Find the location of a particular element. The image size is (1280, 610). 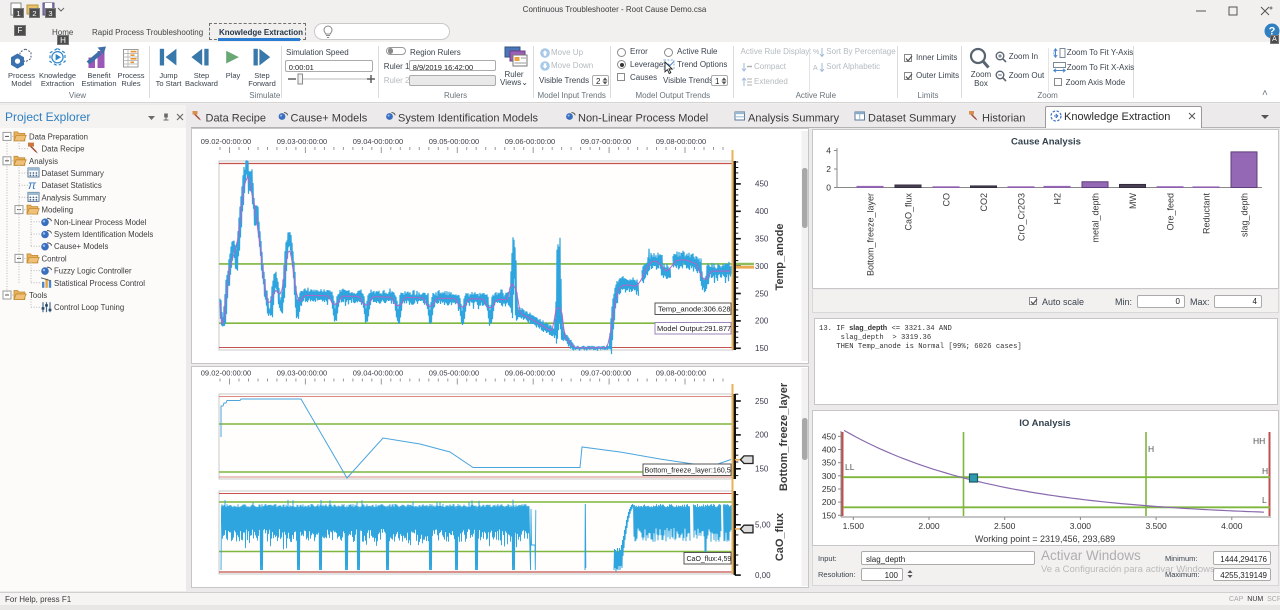

svg-text: 2.500 is located at coordinates (1005, 526).